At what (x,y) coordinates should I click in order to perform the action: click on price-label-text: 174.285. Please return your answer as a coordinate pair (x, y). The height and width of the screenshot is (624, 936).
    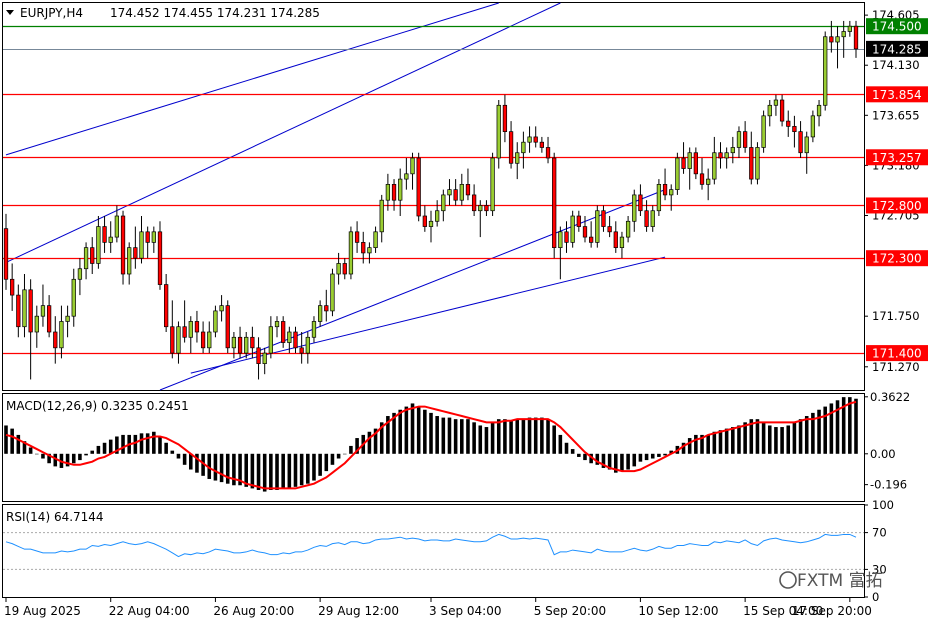
    Looking at the image, I should click on (897, 49).